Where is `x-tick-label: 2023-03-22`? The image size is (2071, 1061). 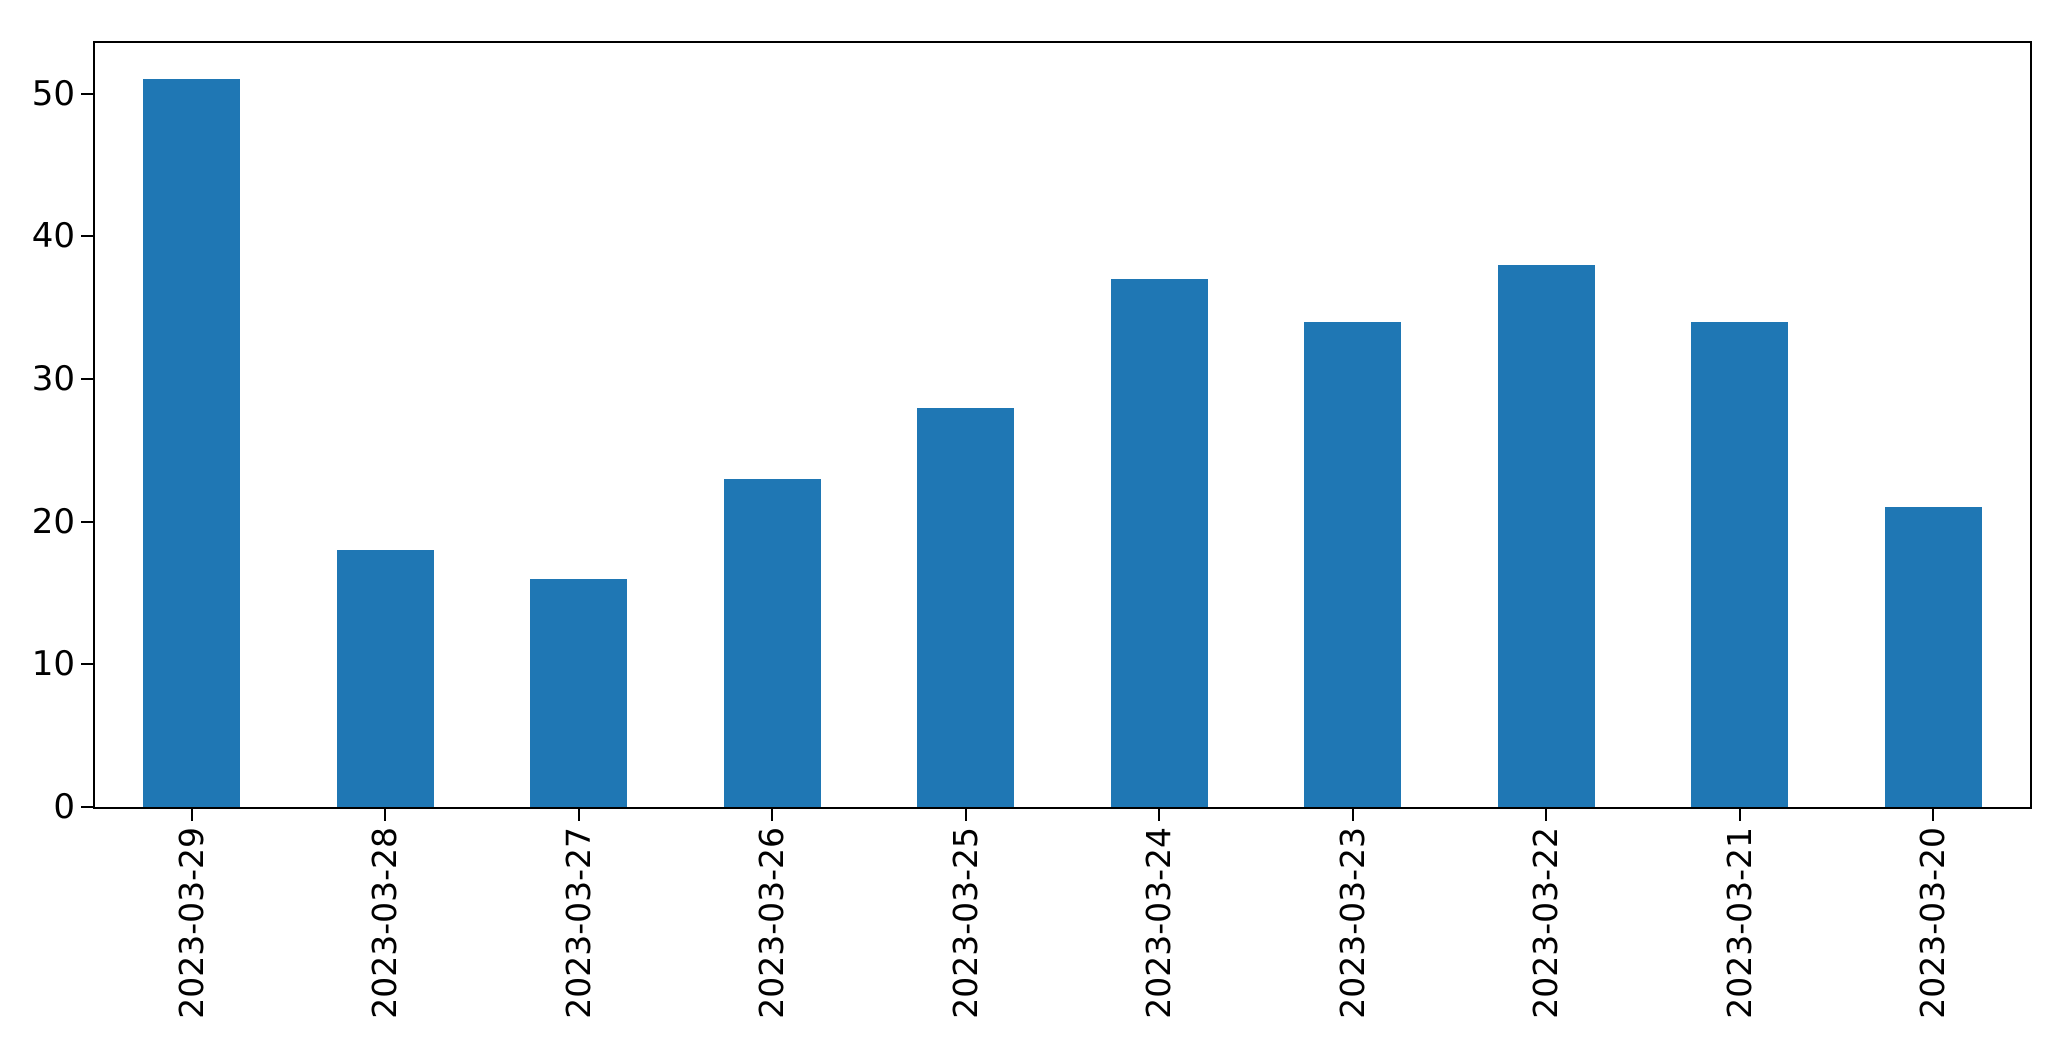 x-tick-label: 2023-03-22 is located at coordinates (1546, 923).